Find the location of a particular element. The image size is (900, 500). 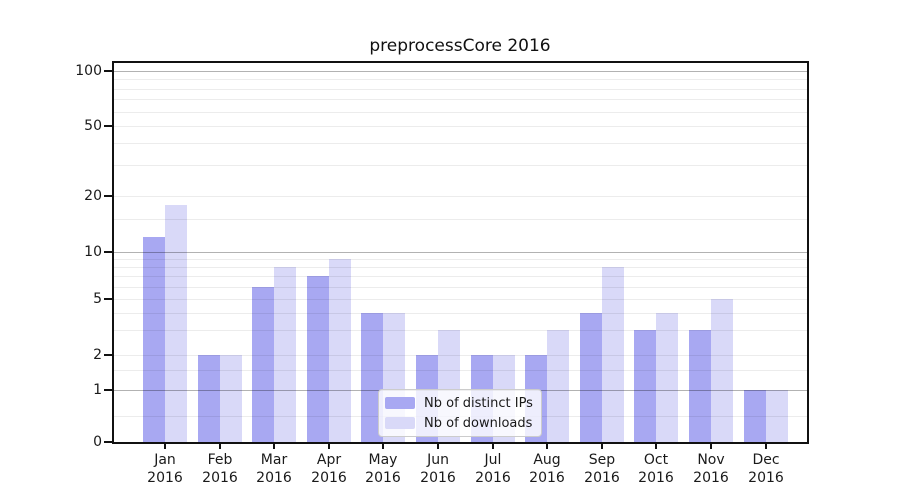

x-tick-label-apr: Apr 2016 is located at coordinates (329, 469).